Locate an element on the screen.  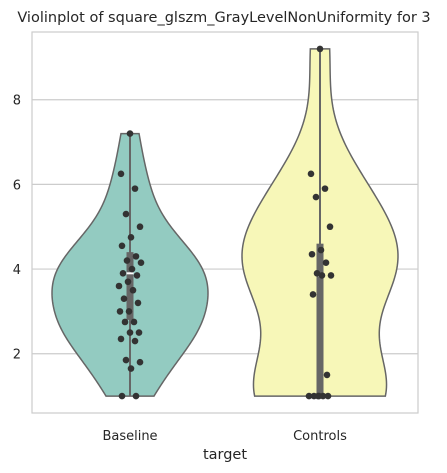
y-axis-ticks: 2 4 6 8 is located at coordinates (17, 228).